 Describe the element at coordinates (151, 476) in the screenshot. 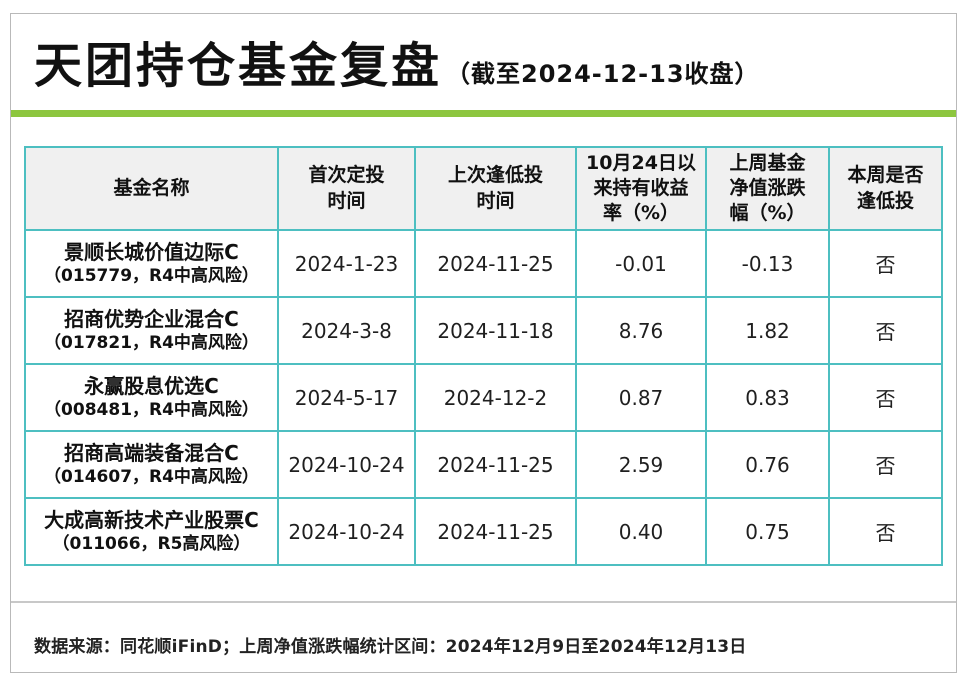

I see `fund-code-risk: （014607，R4中高风险）` at that location.